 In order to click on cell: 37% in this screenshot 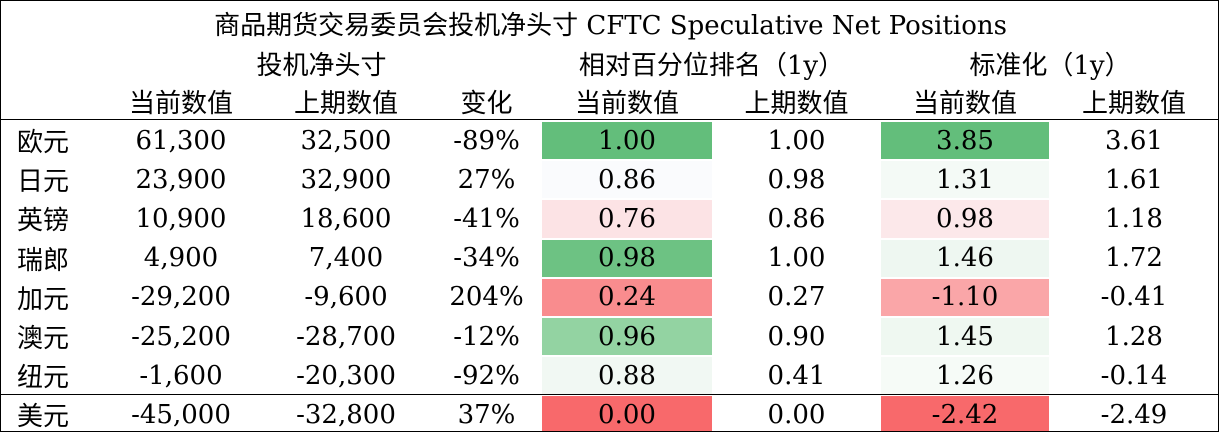, I will do `click(486, 413)`.